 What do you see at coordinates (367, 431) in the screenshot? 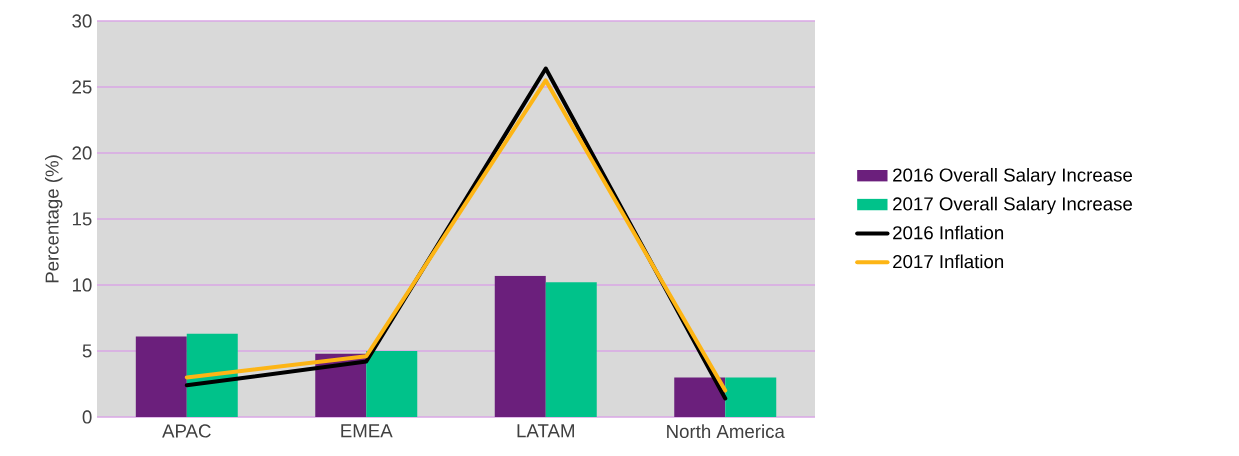
I see `x-tick-label: EMEA` at bounding box center [367, 431].